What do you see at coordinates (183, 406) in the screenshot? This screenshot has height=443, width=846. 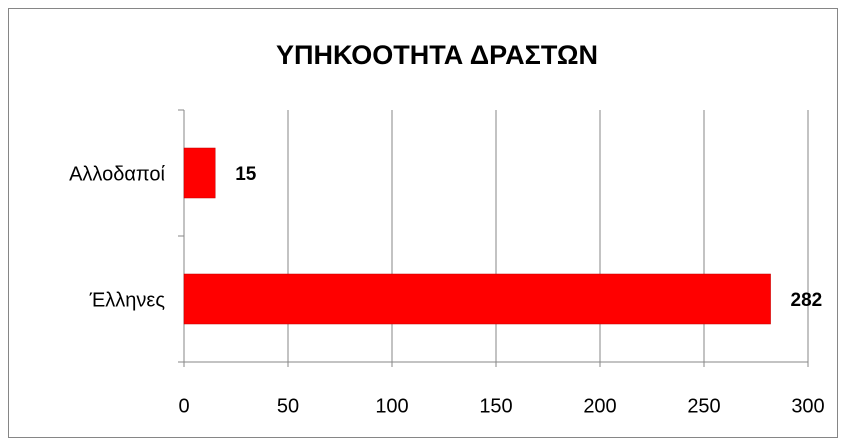 I see `x-tick-label: 0` at bounding box center [183, 406].